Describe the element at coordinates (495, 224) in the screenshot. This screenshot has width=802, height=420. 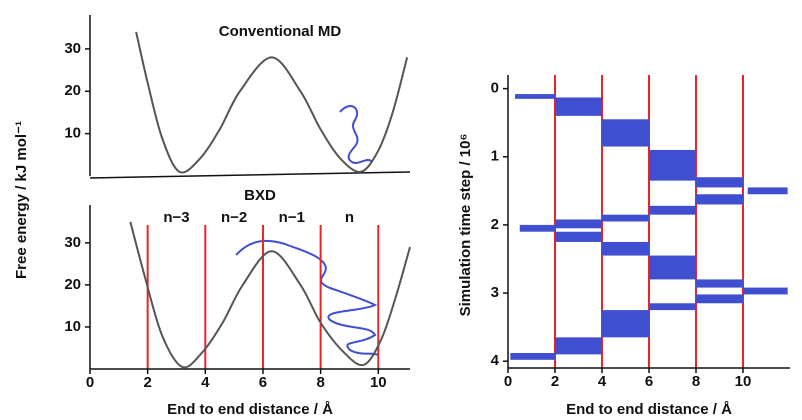
I see `y-tick-label: 2` at that location.